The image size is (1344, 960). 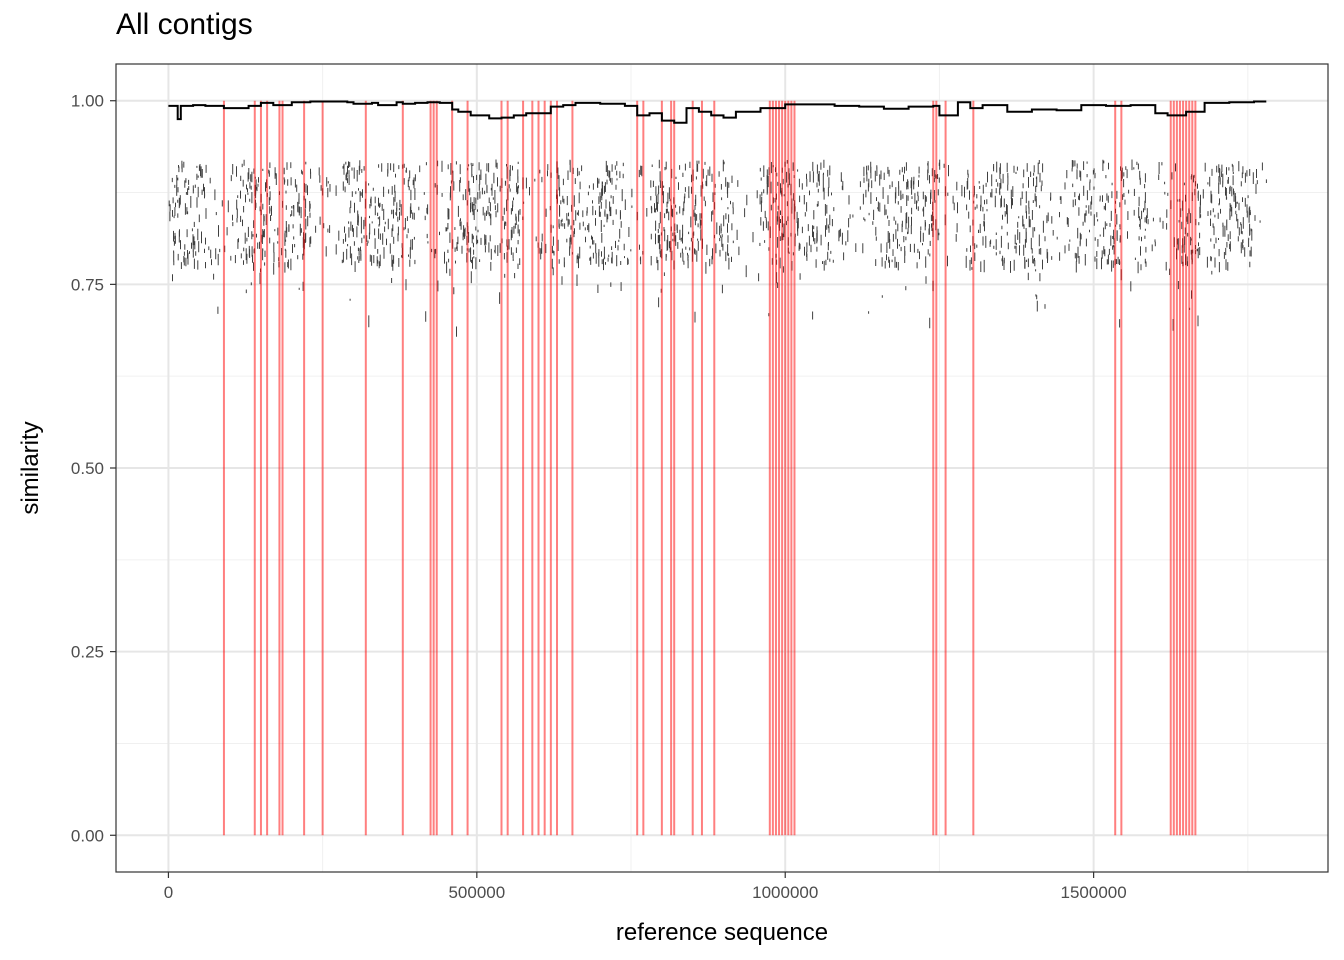 What do you see at coordinates (785, 892) in the screenshot?
I see `x-tick-label: 1000000` at bounding box center [785, 892].